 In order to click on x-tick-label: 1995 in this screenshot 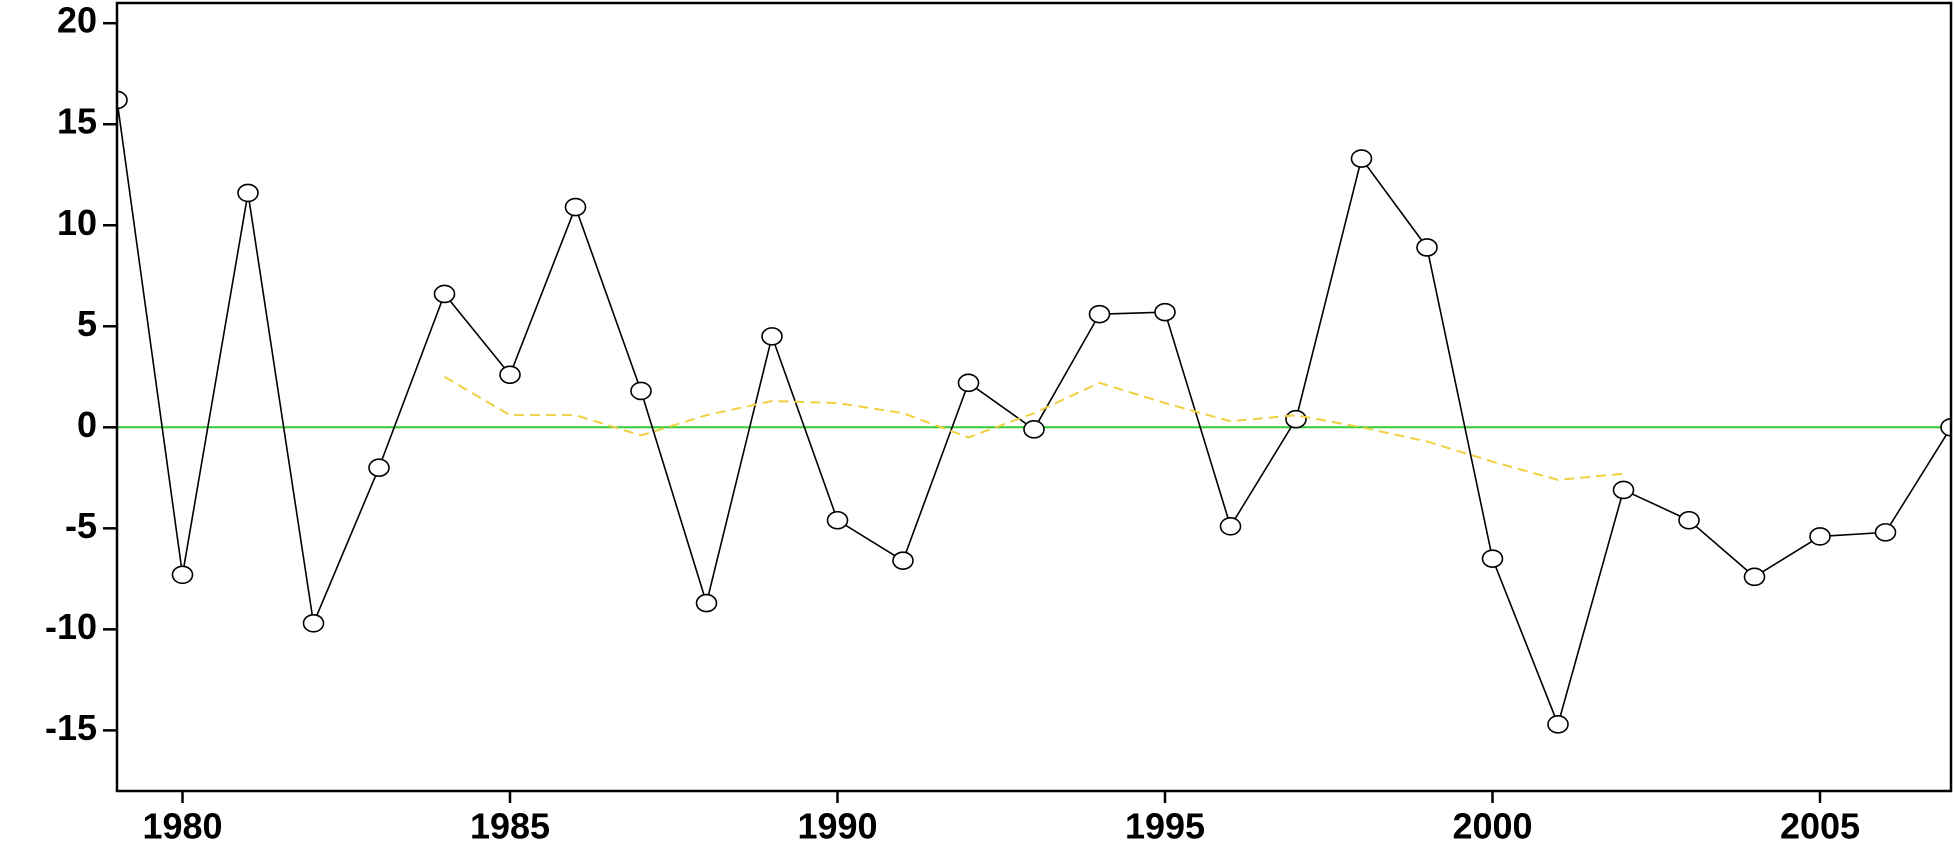, I will do `click(1165, 826)`.